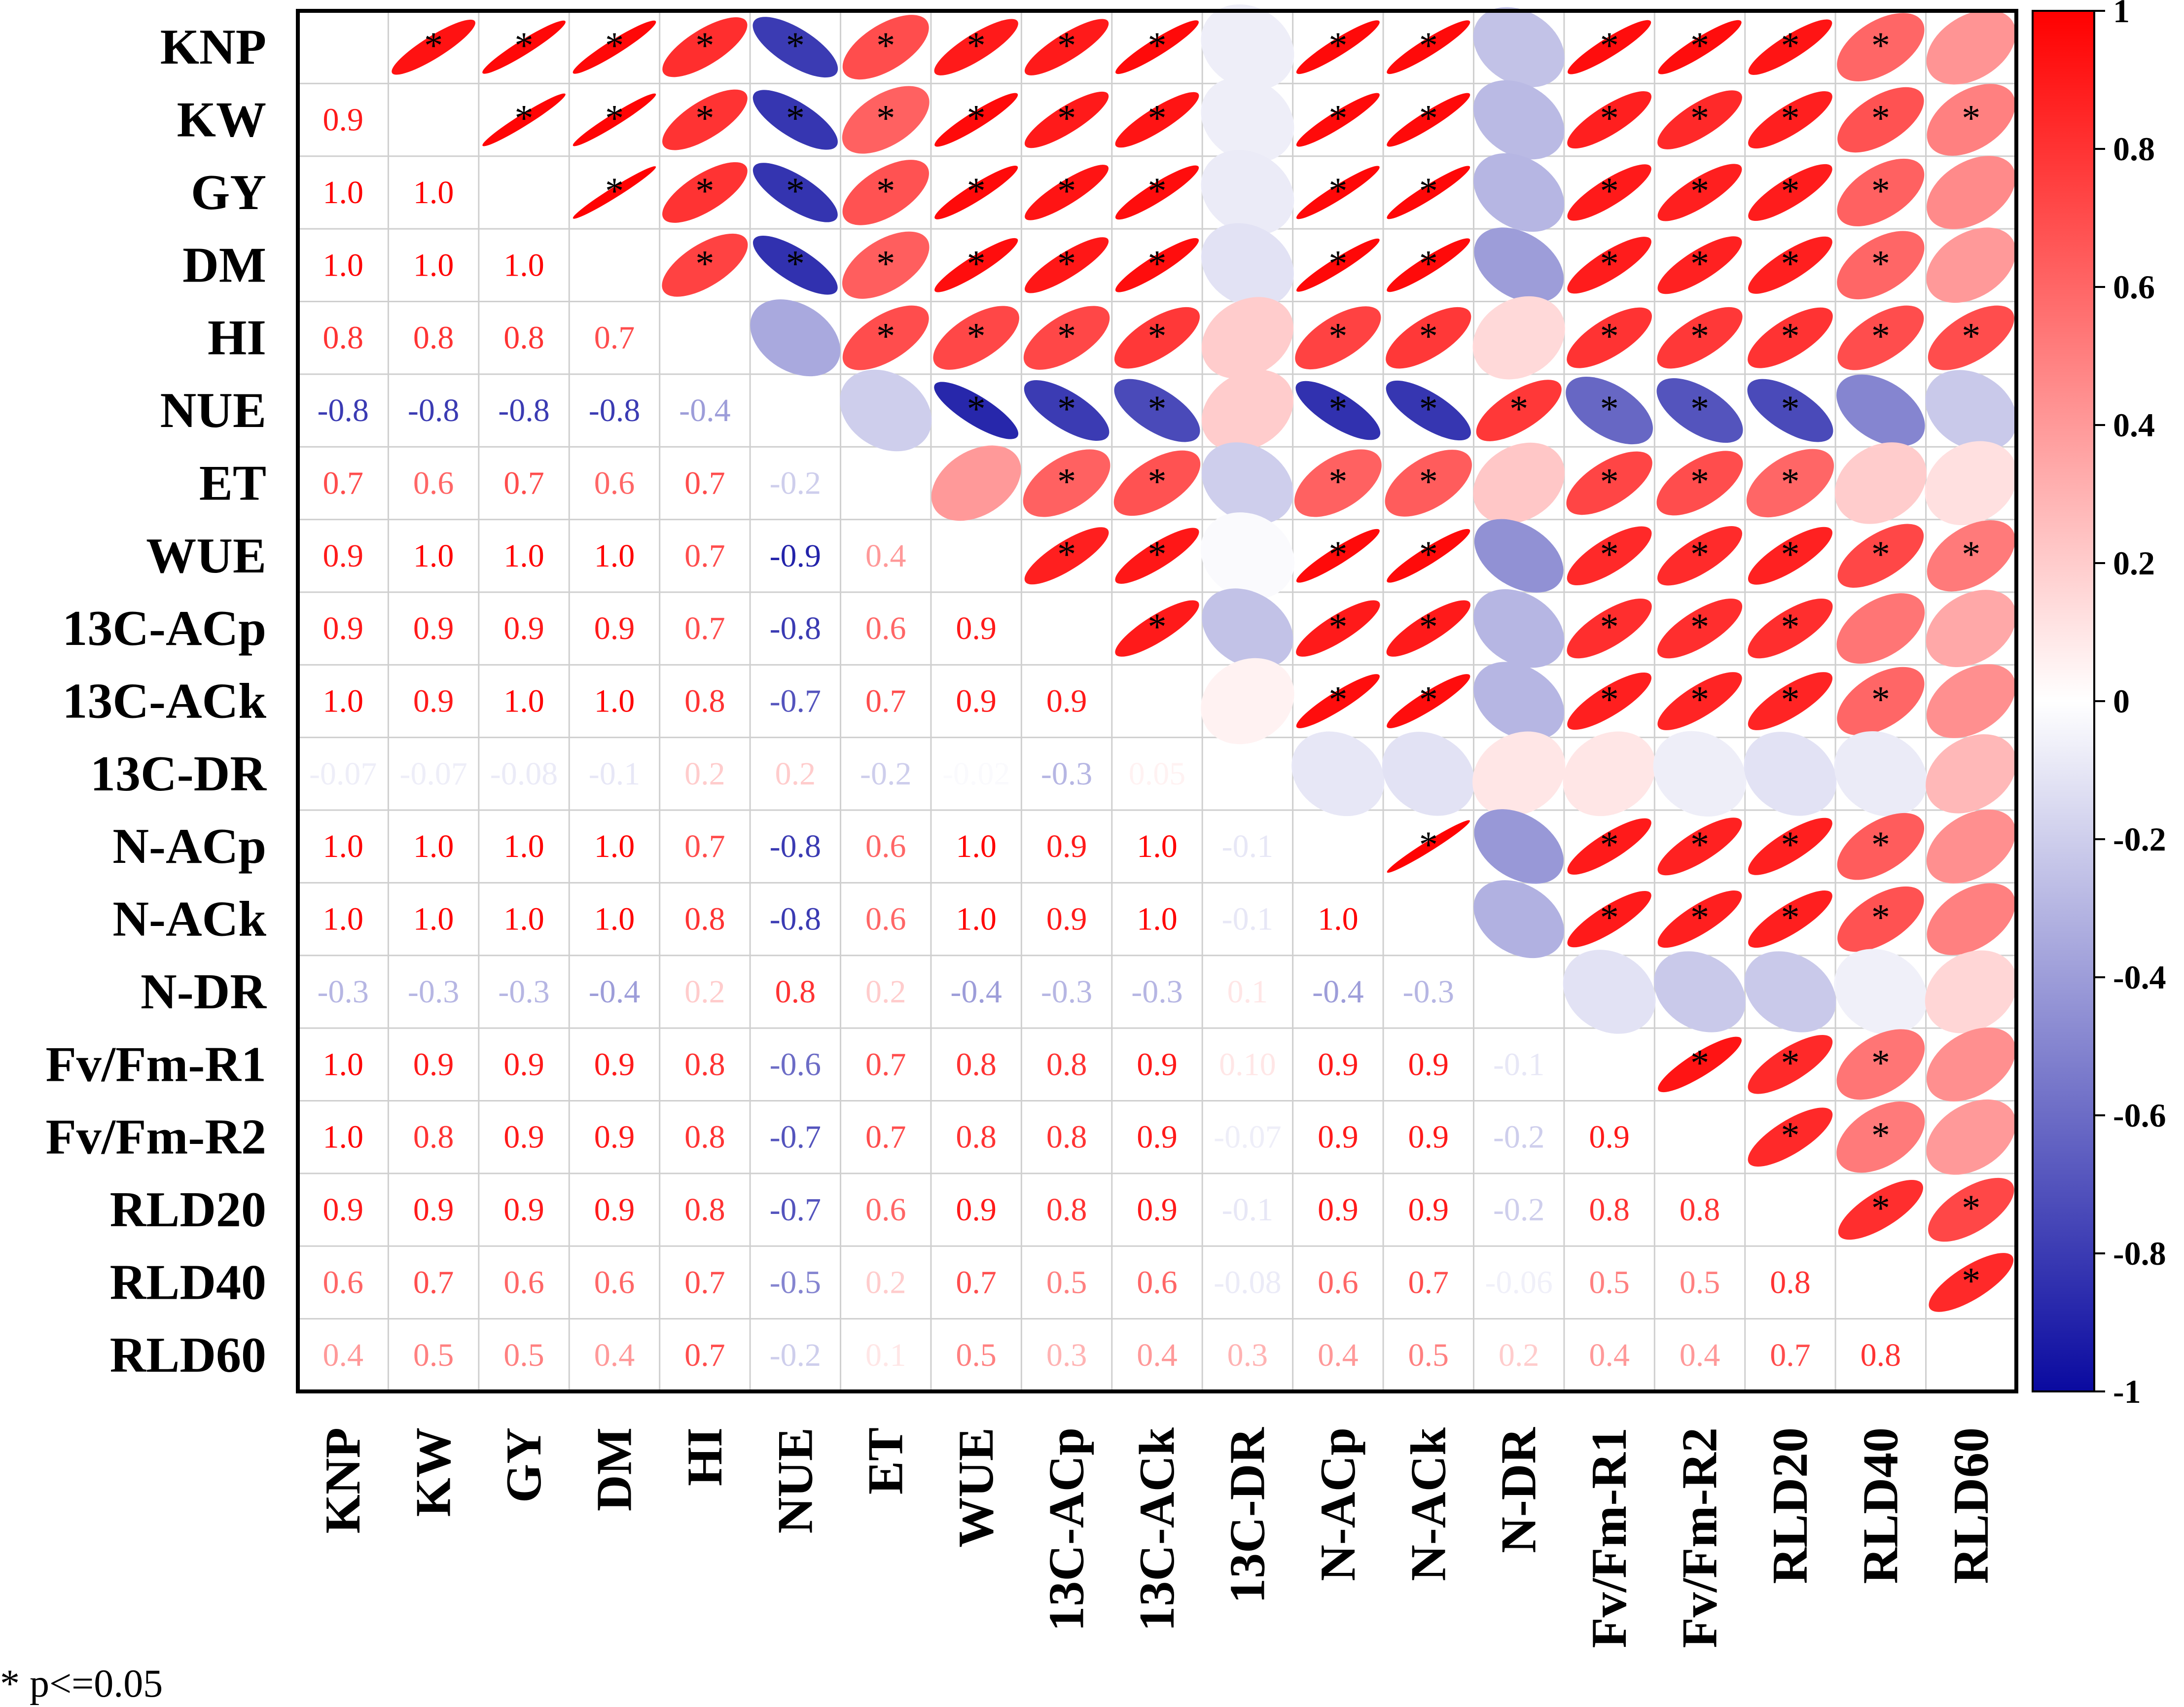 The image size is (2184, 1707). What do you see at coordinates (155, 1137) in the screenshot?
I see `row-label: Fv/Fm-R2` at bounding box center [155, 1137].